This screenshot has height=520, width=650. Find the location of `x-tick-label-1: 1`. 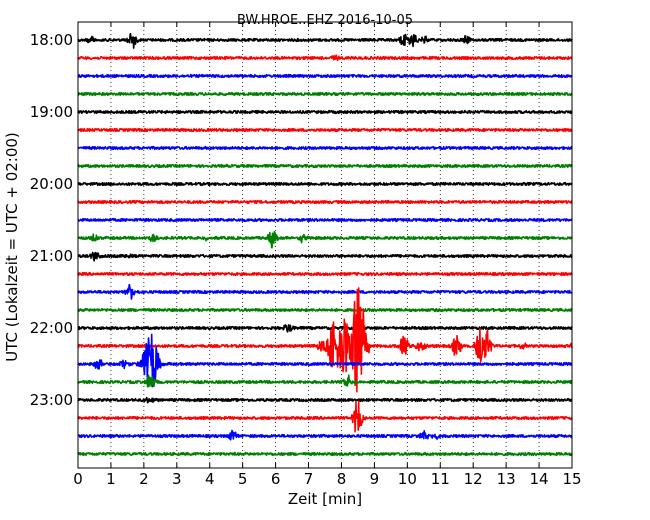

x-tick-label-1: 1 is located at coordinates (111, 479).